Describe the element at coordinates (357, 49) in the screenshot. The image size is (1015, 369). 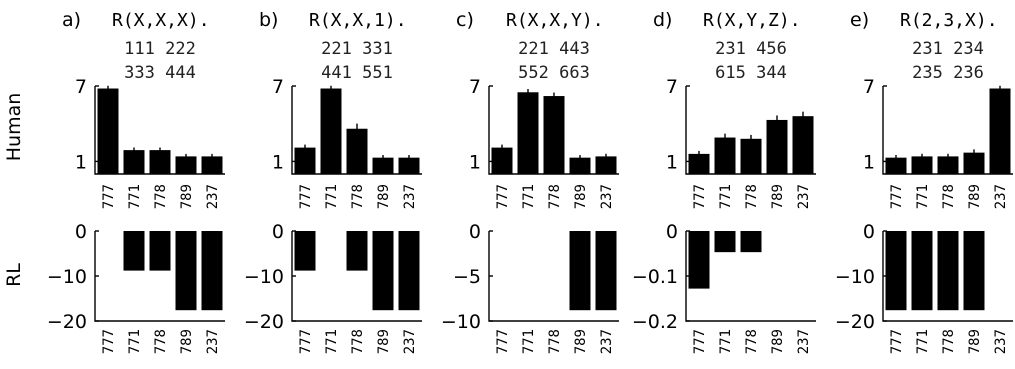
I see `example-line: 221 331` at that location.